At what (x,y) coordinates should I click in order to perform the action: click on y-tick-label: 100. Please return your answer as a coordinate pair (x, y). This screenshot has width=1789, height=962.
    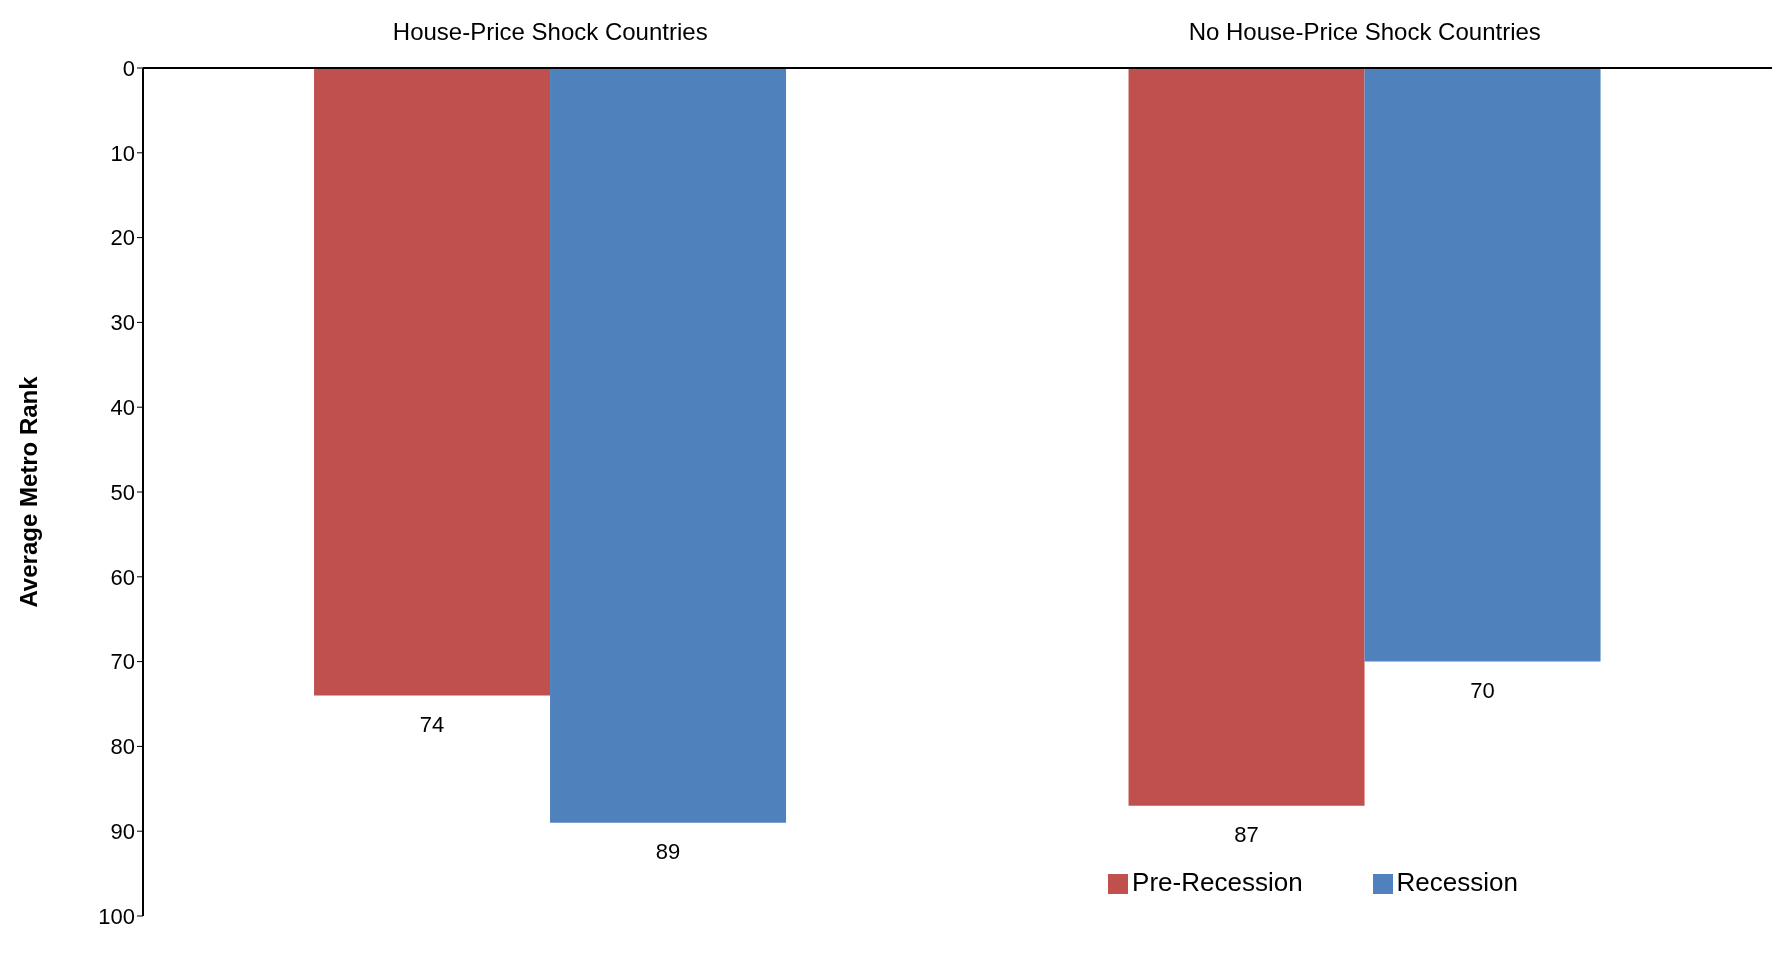
    Looking at the image, I should click on (116, 916).